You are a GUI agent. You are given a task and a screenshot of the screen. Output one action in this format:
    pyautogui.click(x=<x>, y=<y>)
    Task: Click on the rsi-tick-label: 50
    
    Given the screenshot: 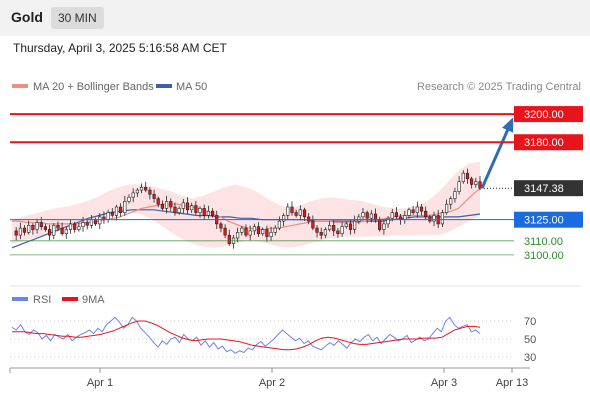 What is the action you would take?
    pyautogui.click(x=530, y=340)
    